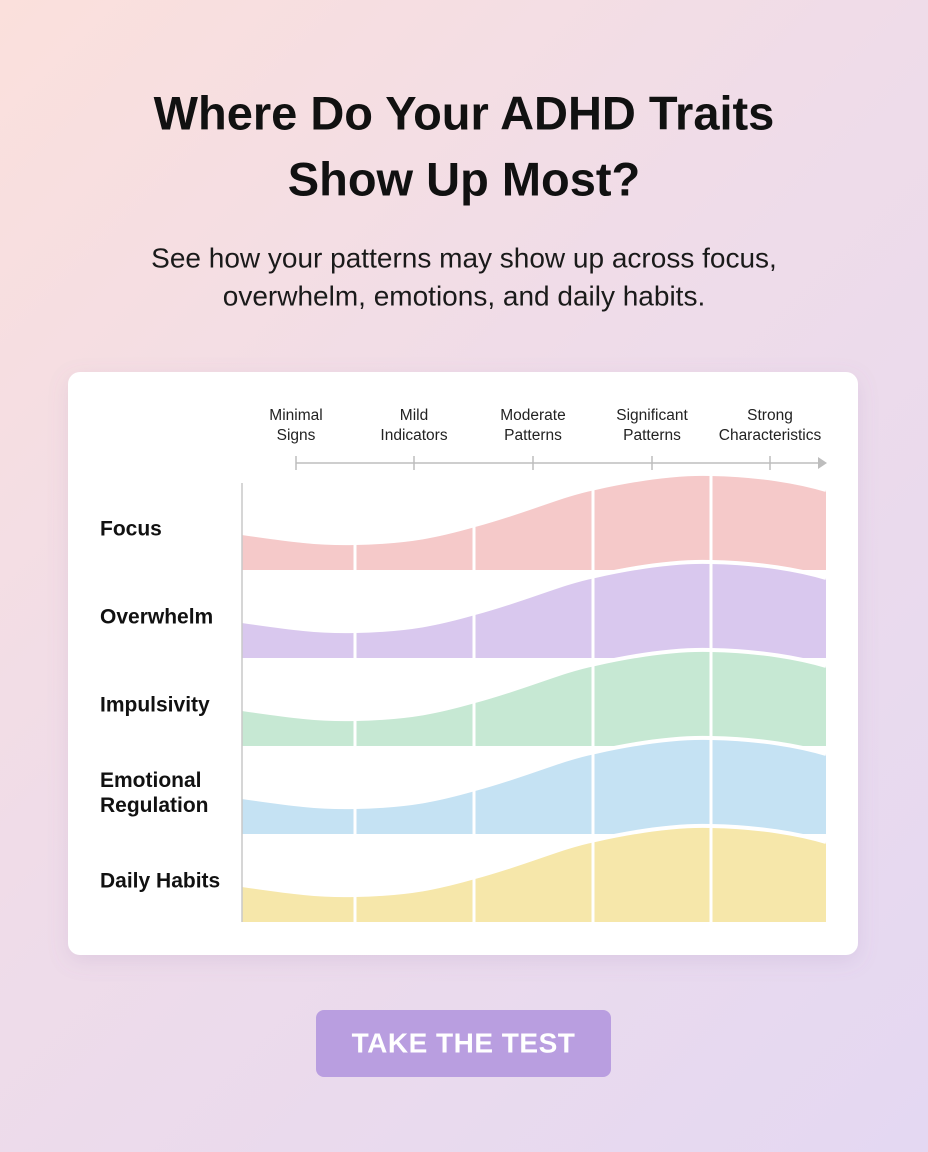  Describe the element at coordinates (413, 435) in the screenshot. I see `scale-label: Indicators` at that location.